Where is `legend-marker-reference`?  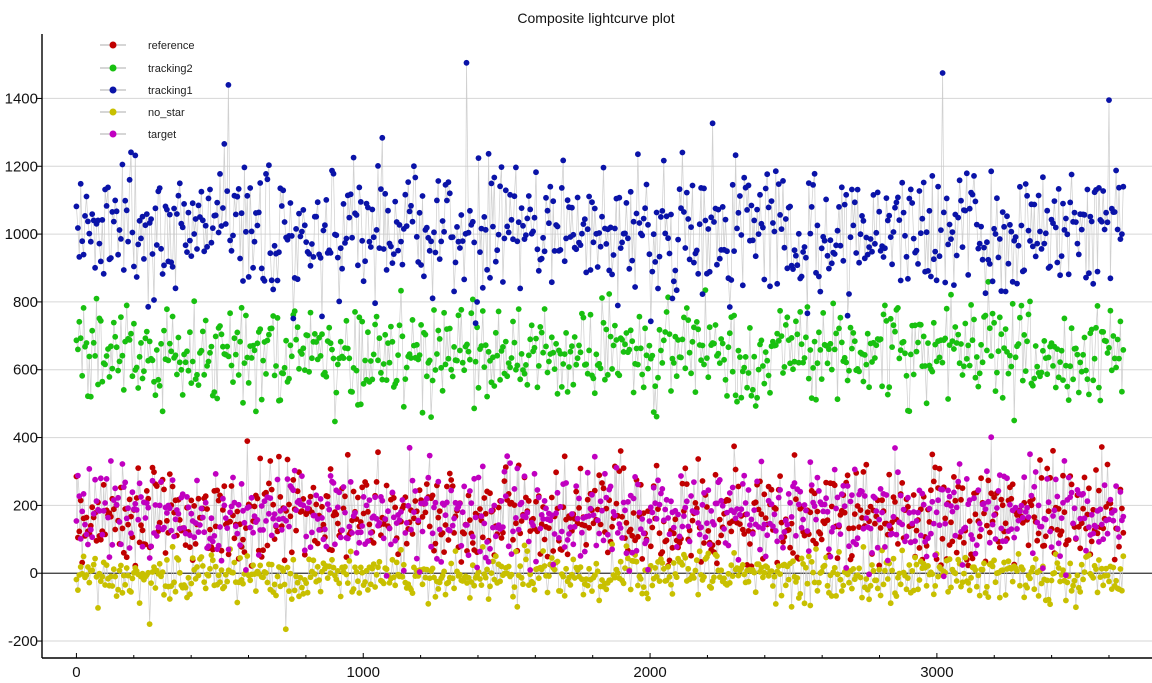
legend-marker-reference is located at coordinates (113, 45).